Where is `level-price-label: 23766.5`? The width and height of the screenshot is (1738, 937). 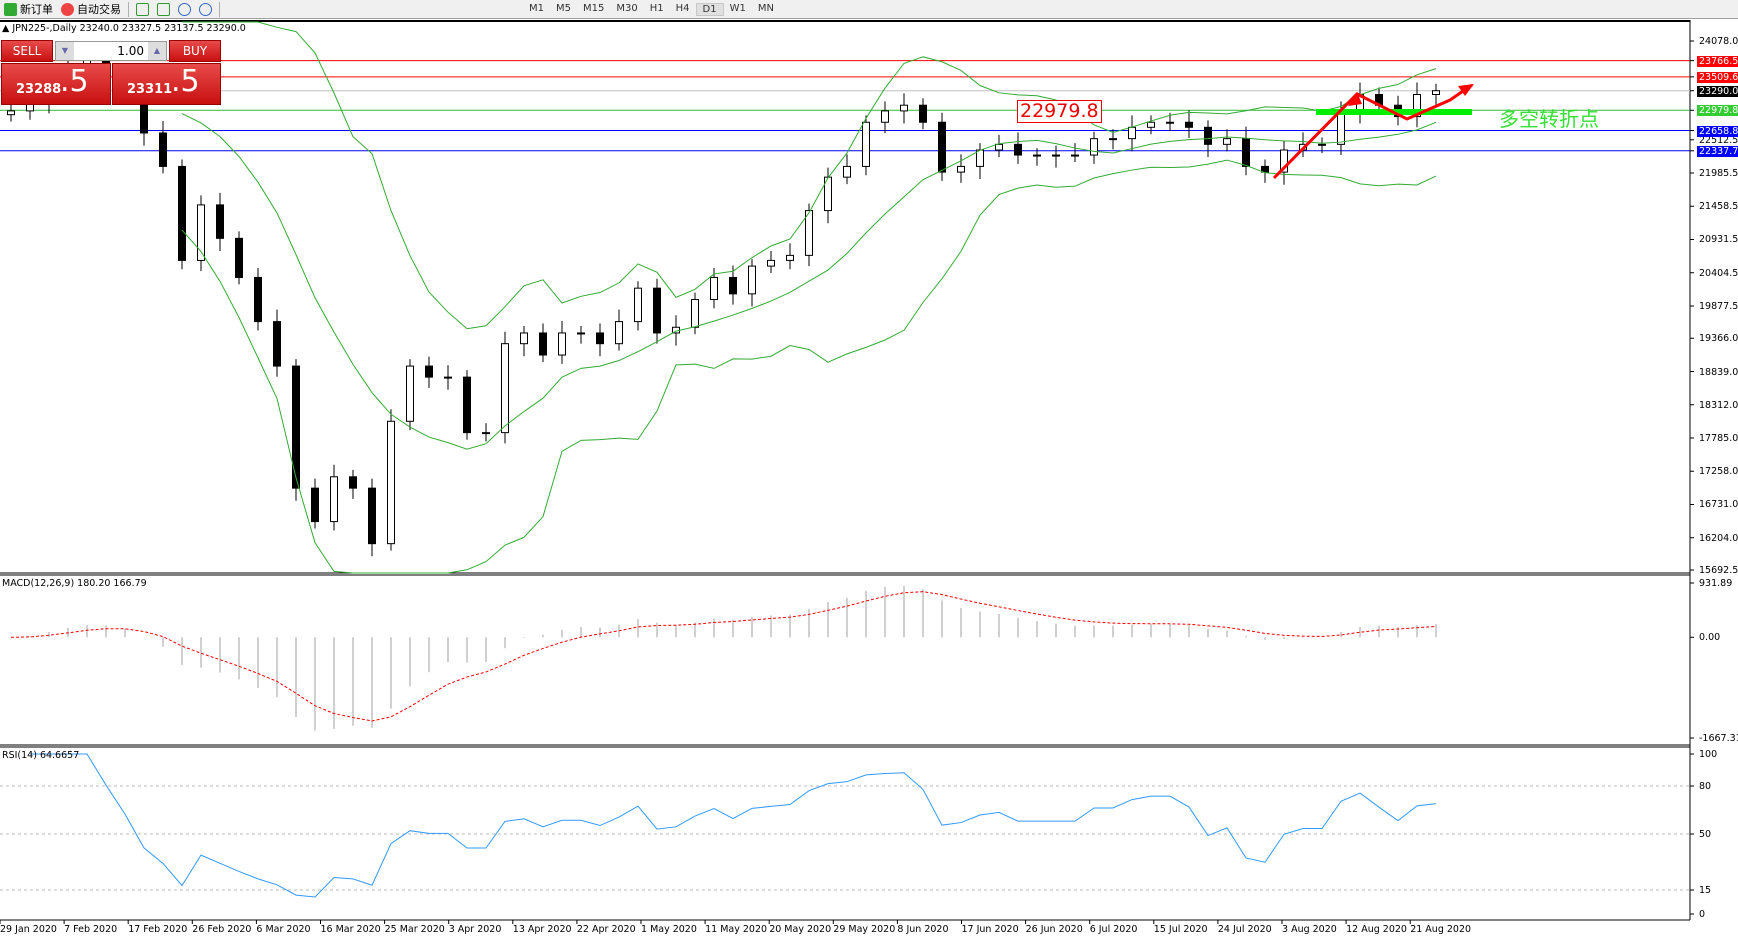 level-price-label: 23766.5 is located at coordinates (1717, 61).